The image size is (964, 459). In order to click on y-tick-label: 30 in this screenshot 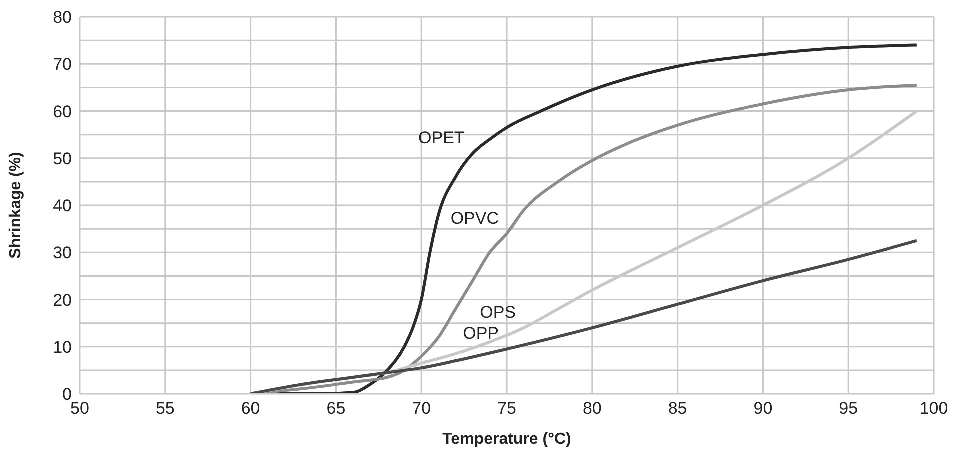, I will do `click(62, 253)`.